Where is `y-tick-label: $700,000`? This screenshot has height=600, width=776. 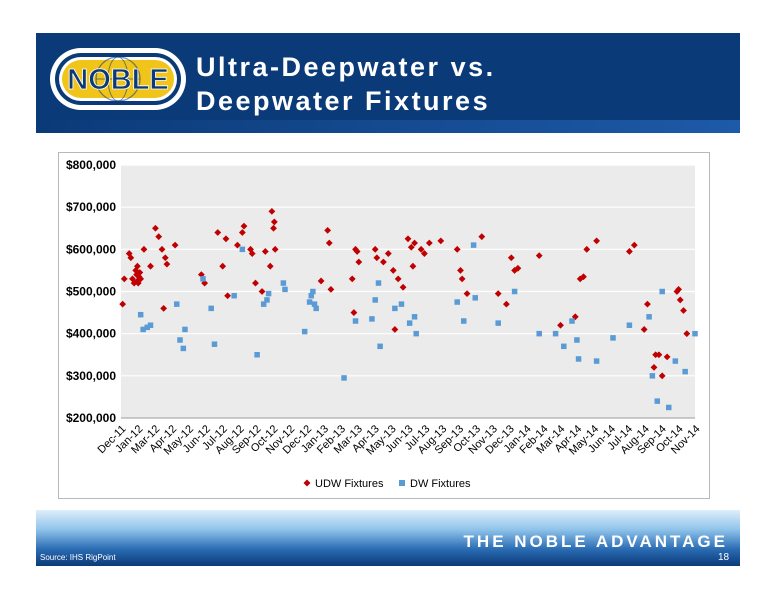 y-tick-label: $700,000 is located at coordinates (91, 207).